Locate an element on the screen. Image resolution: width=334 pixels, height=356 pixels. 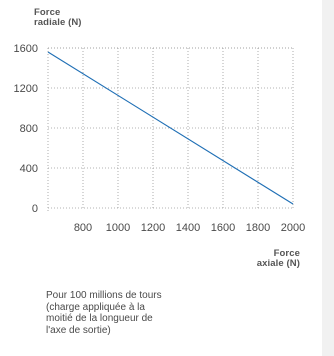
x-tick-label: 2000 is located at coordinates (293, 228).